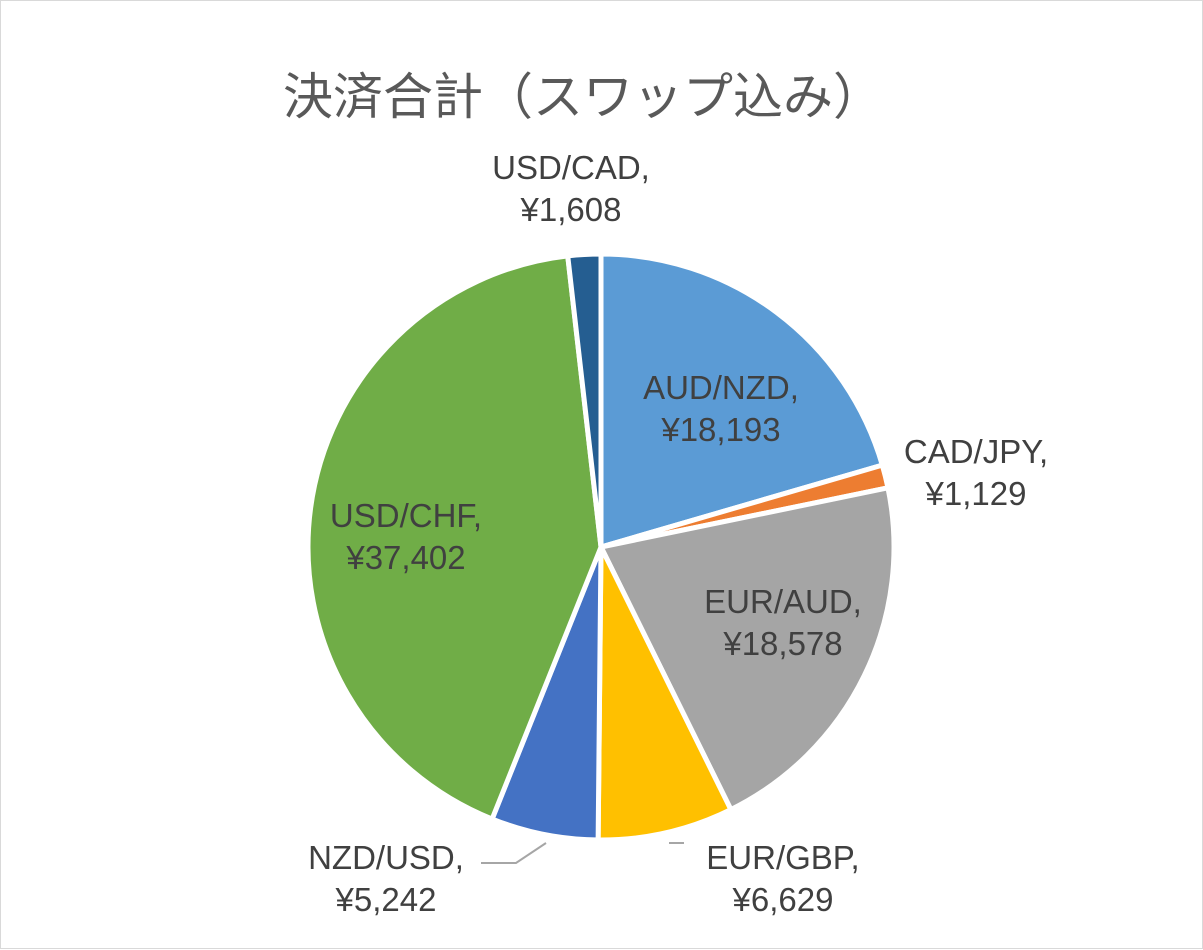 Image resolution: width=1203 pixels, height=950 pixels. Describe the element at coordinates (721, 408) in the screenshot. I see `data-label-aud-nzd: AUD/NZD, ¥18,193` at that location.